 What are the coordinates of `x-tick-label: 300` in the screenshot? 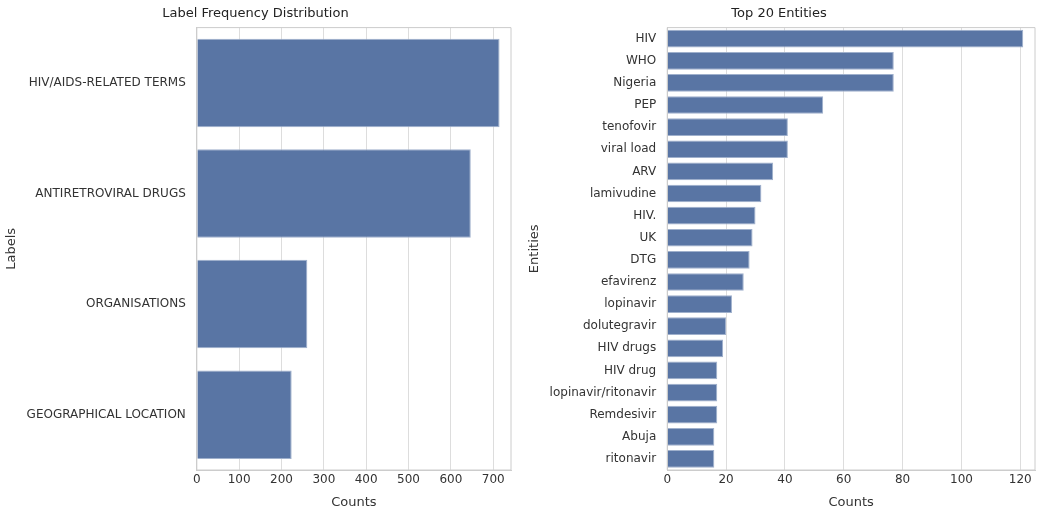 It's located at (324, 479).